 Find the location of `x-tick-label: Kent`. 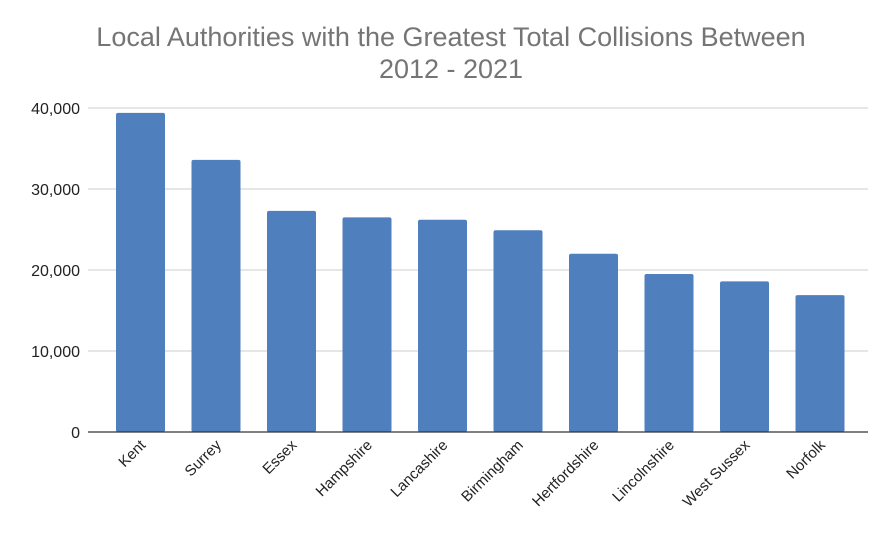

x-tick-label: Kent is located at coordinates (132, 453).